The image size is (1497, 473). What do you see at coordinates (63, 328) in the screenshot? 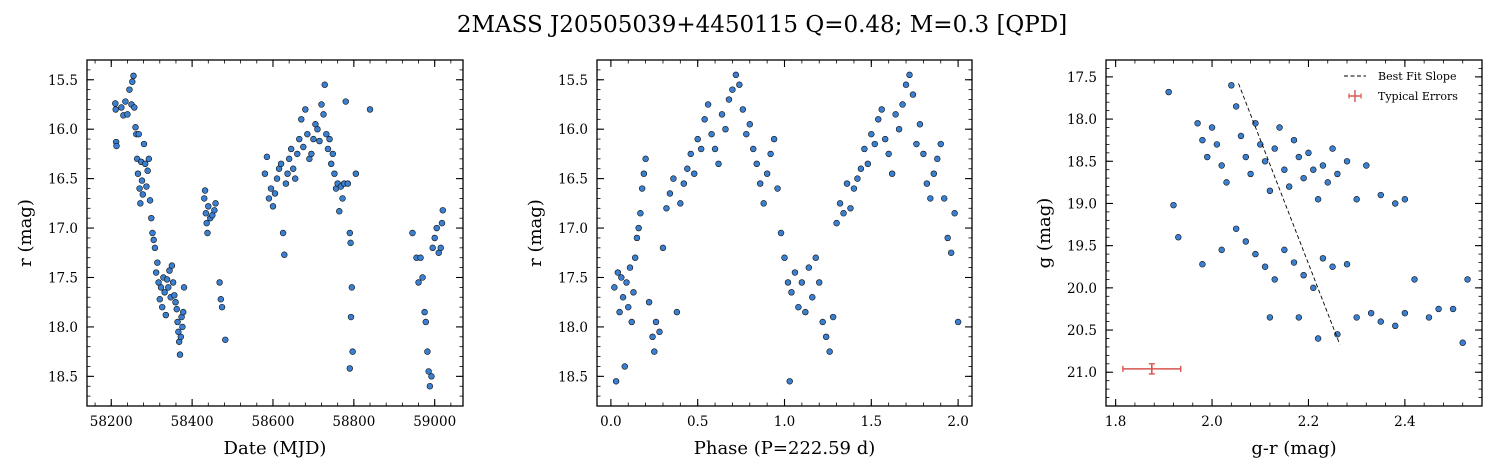
I see `y-tick-label: 18.0` at bounding box center [63, 328].